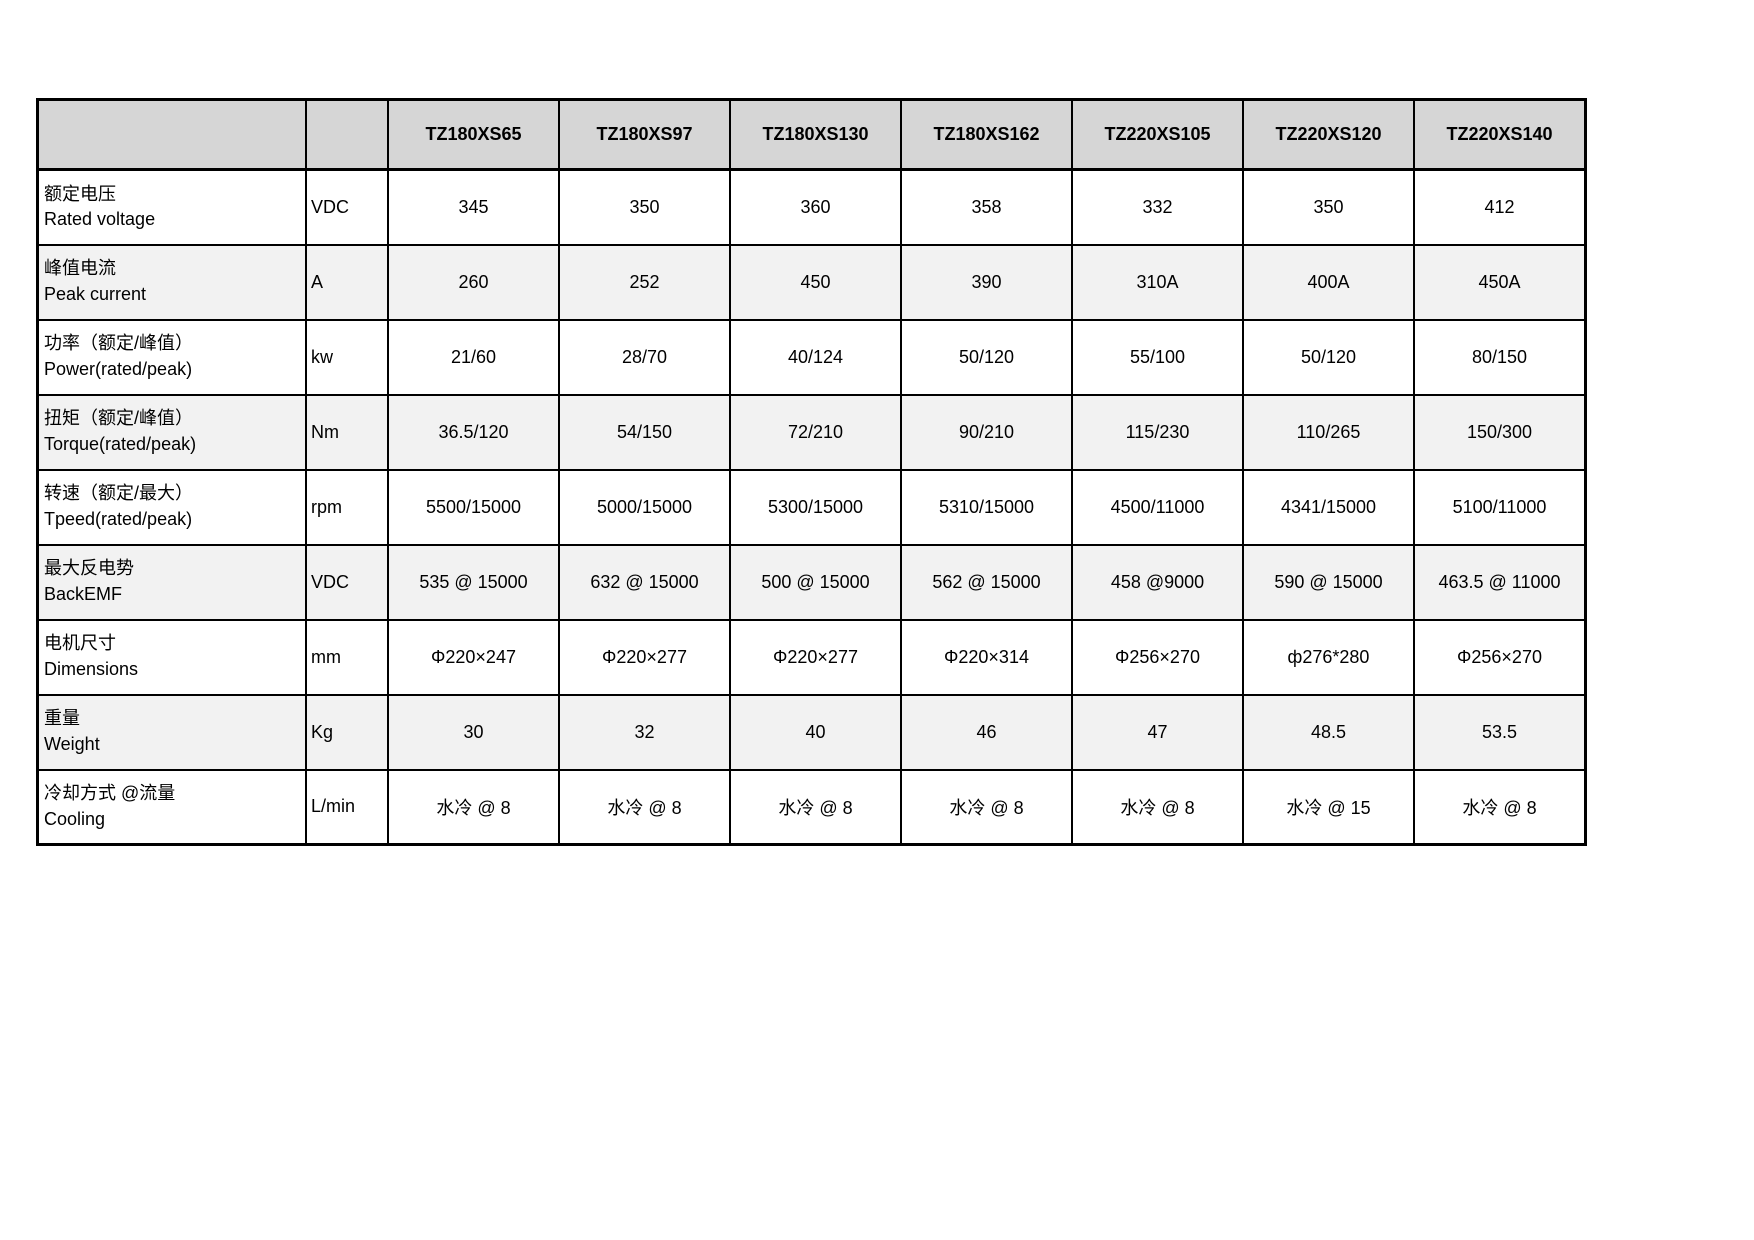  I want to click on row-label: 功率（额定/峰值） Power(rated/peak), so click(171, 357).